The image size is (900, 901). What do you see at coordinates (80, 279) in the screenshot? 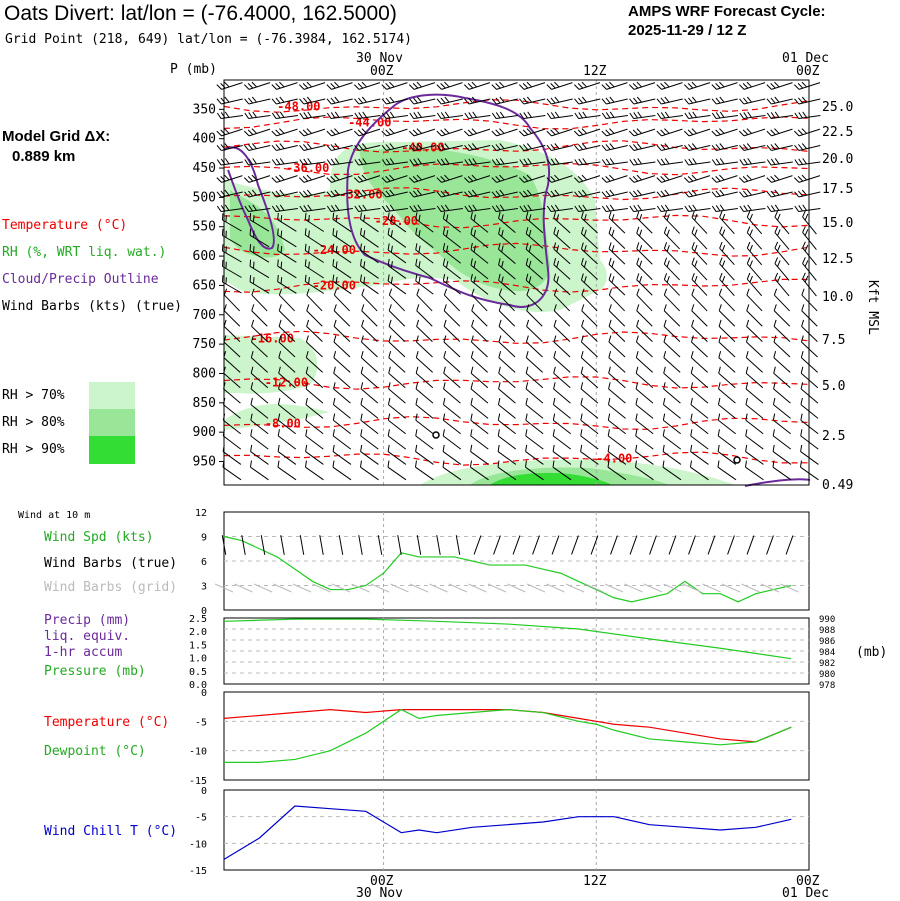
I see `legend-cloud: Cloud/Precip Outline` at bounding box center [80, 279].